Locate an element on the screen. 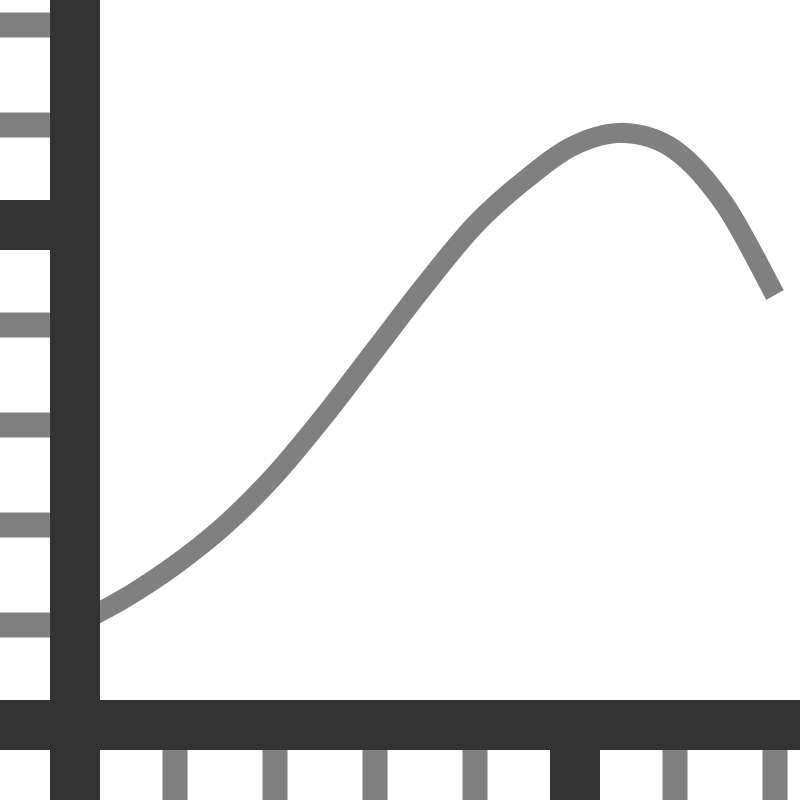 Image resolution: width=800 pixels, height=800 pixels. x-axis-overlay is located at coordinates (400, 725).